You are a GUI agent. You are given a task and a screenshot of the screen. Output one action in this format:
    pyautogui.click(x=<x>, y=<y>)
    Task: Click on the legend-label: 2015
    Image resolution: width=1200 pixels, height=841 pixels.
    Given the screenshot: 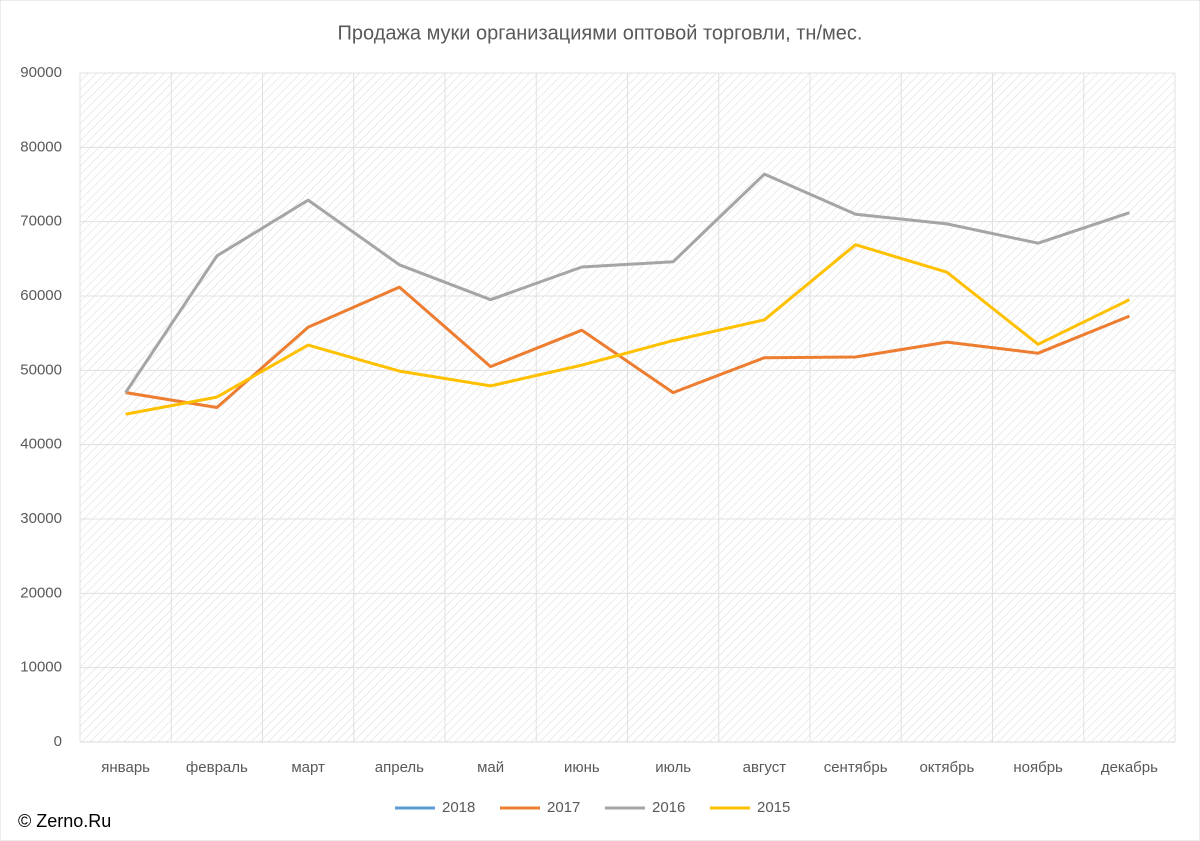 What is the action you would take?
    pyautogui.click(x=773, y=807)
    